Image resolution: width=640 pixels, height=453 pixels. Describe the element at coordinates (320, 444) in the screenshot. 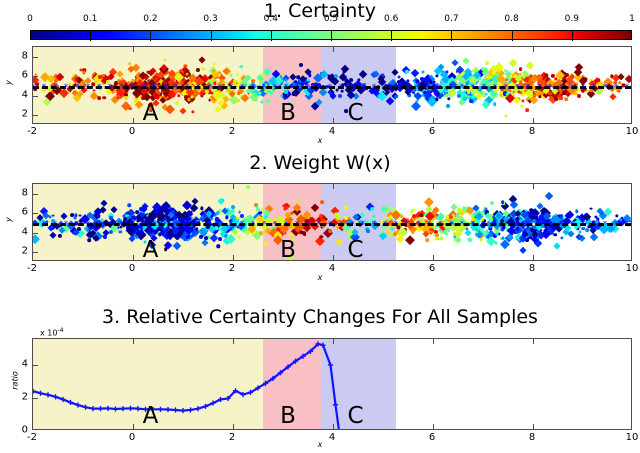

I see `panel-ratio-x-axis-label: x` at that location.